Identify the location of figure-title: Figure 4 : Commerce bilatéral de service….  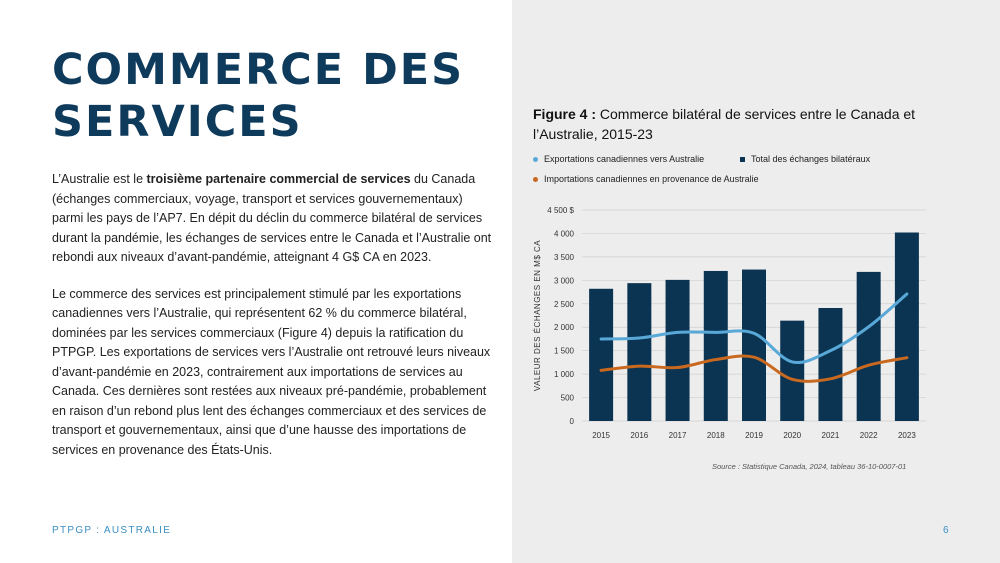
(738, 124).